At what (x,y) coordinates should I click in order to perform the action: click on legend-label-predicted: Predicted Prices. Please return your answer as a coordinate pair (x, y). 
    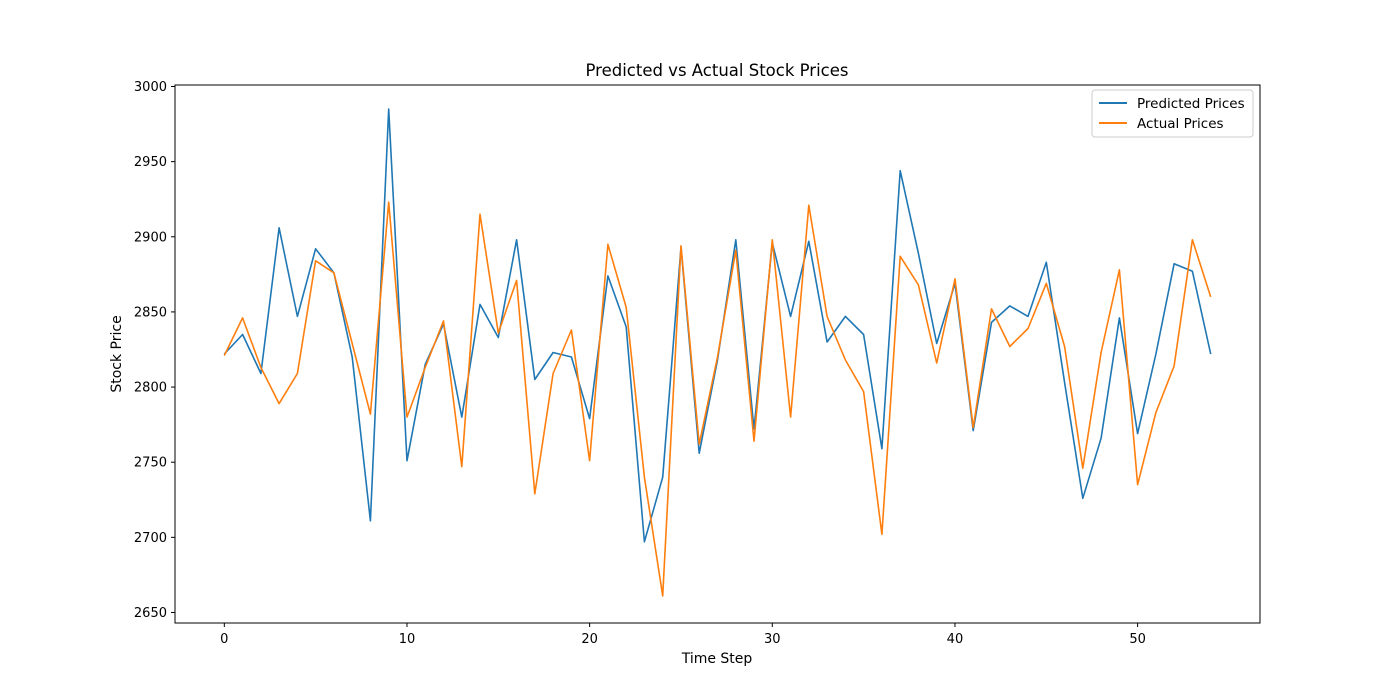
    Looking at the image, I should click on (1191, 104).